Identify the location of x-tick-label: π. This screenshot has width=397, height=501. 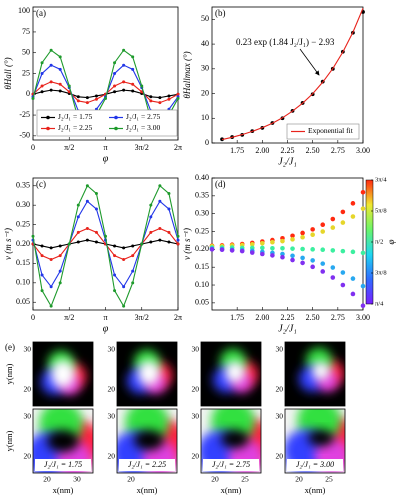
(105, 147).